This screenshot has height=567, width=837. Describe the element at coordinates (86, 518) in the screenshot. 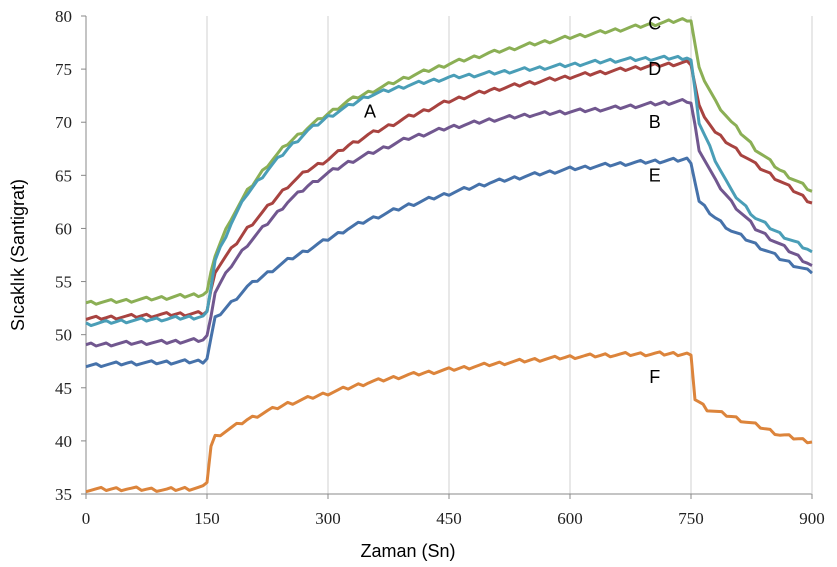

I see `x-tick-label-0: 0` at that location.